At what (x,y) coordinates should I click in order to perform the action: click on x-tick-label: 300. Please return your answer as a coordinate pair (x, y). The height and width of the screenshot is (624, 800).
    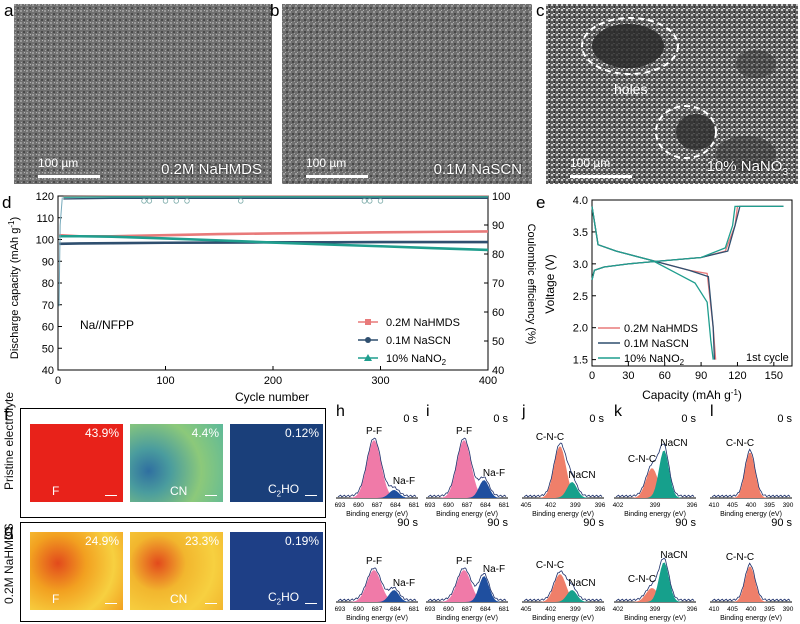
    Looking at the image, I should click on (380, 381).